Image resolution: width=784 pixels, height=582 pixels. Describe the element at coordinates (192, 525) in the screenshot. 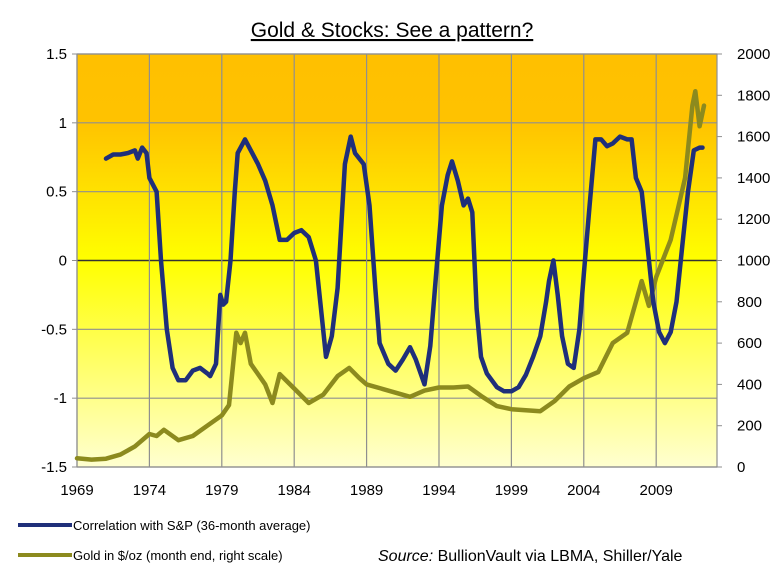

I see `legend-label-correlation: Correlation with S&P (36-month average)` at that location.